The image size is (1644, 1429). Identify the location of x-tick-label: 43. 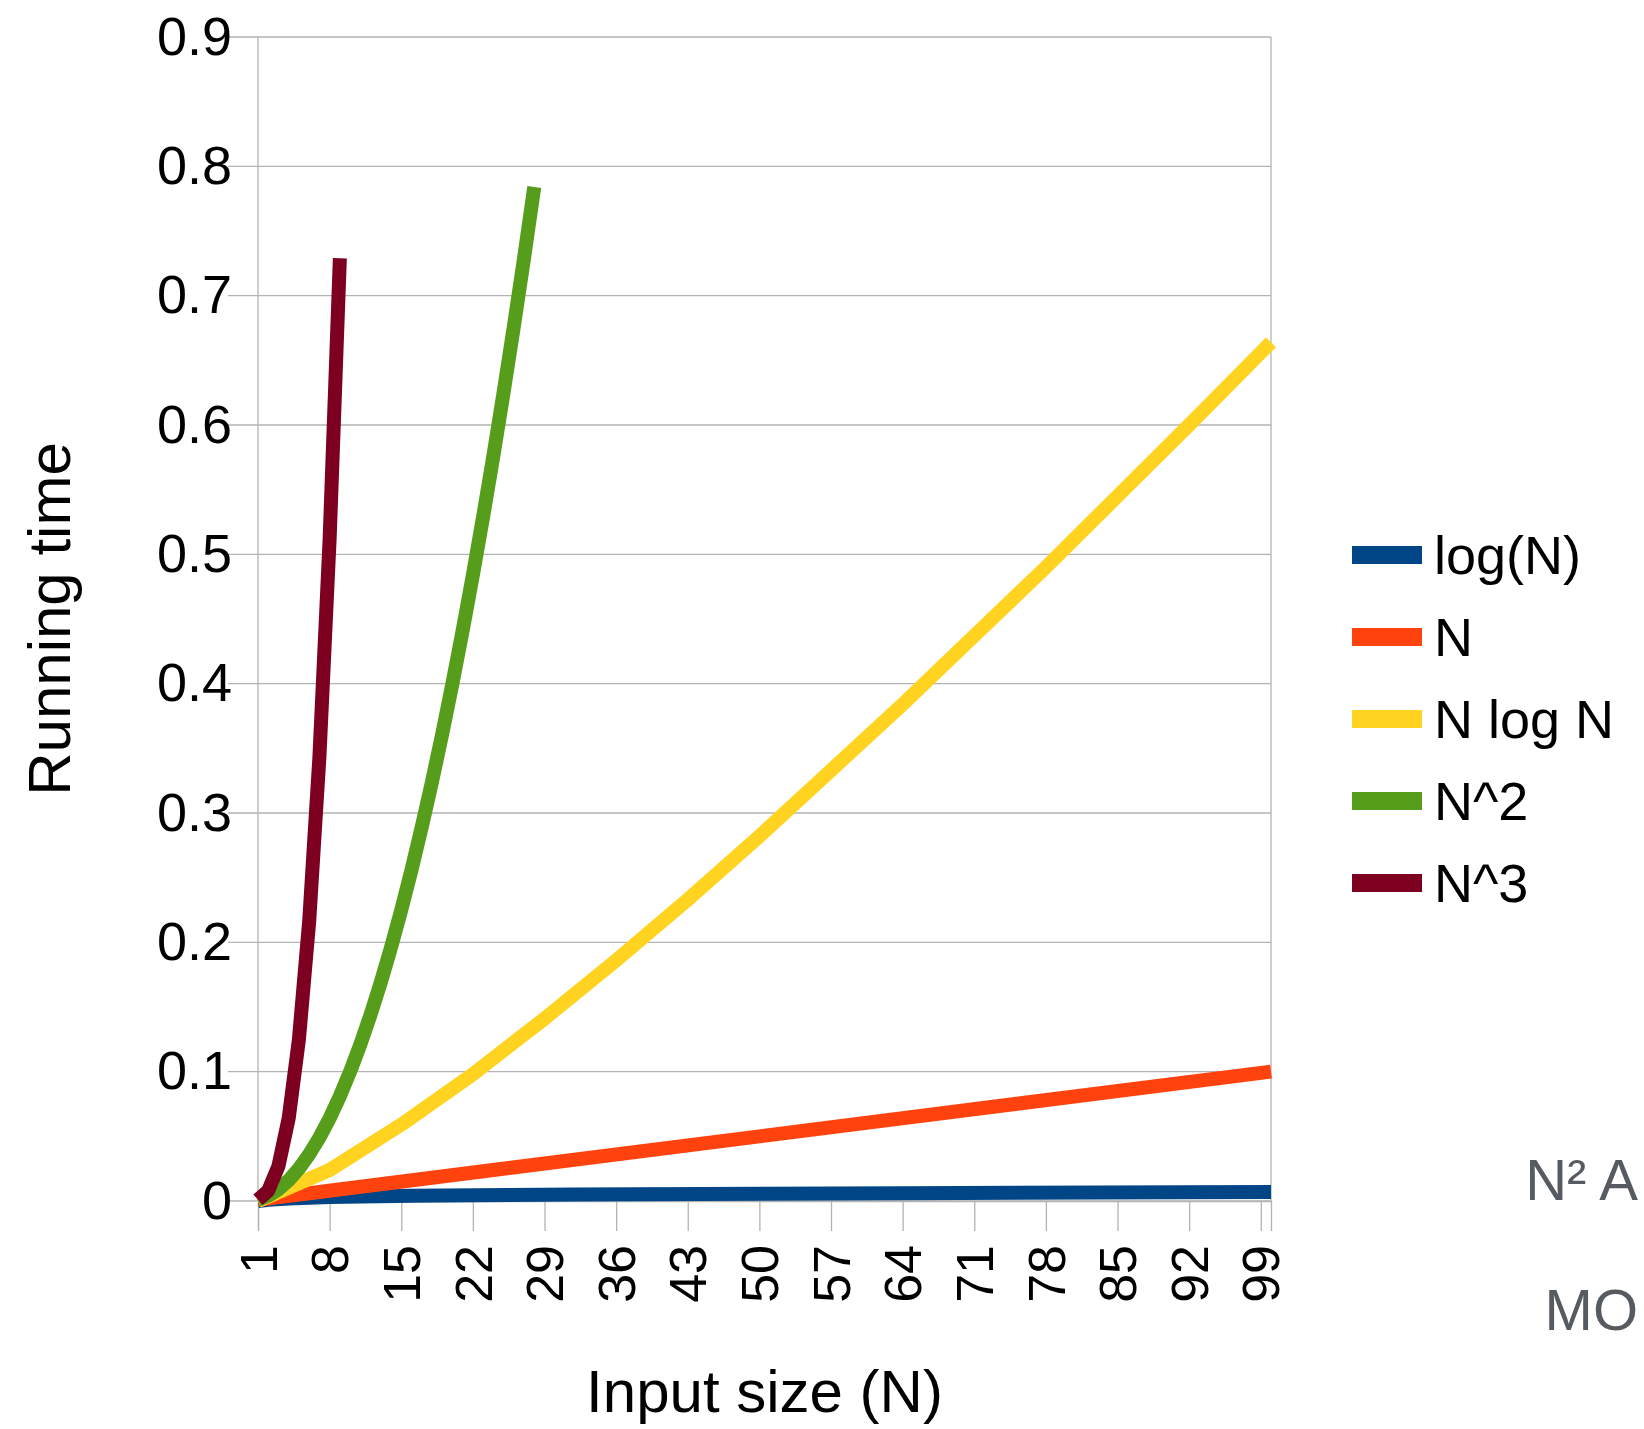
(688, 1274).